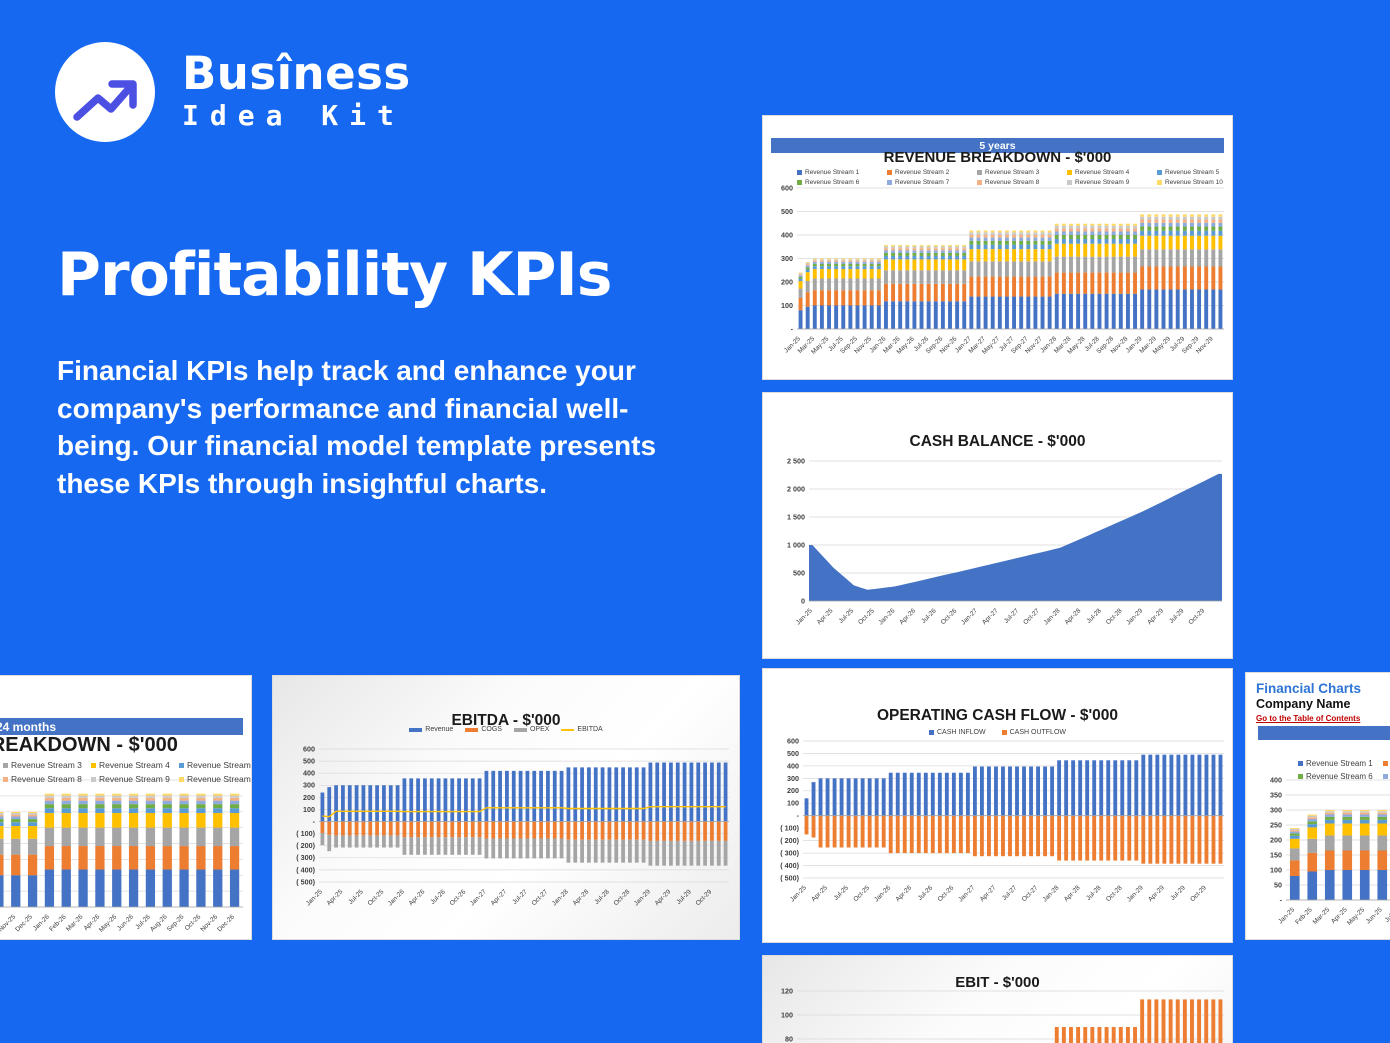 This screenshot has height=1043, width=1390. What do you see at coordinates (219, 765) in the screenshot?
I see `legend-label: Revenue Stream 5` at bounding box center [219, 765].